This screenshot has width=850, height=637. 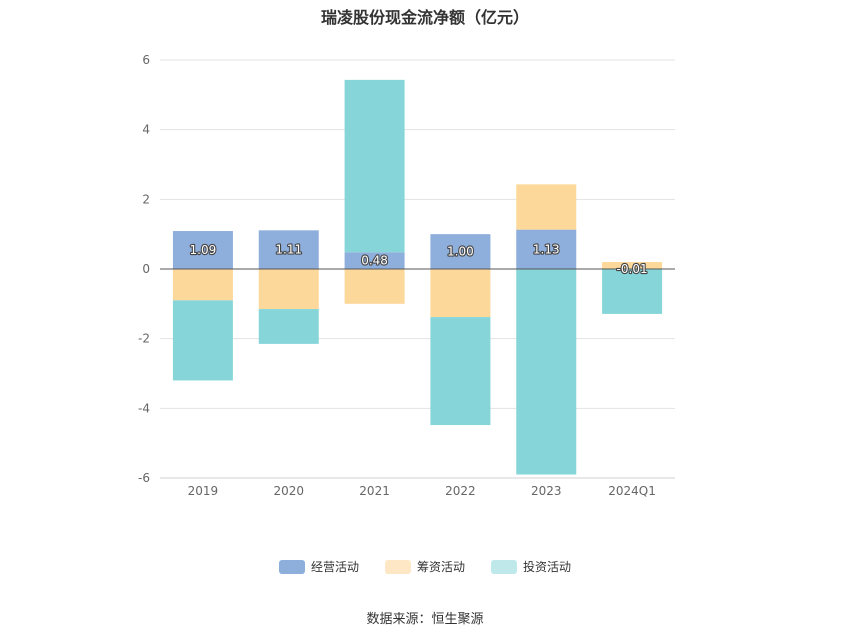 What do you see at coordinates (146, 269) in the screenshot?
I see `y-tick-label: 0` at bounding box center [146, 269].